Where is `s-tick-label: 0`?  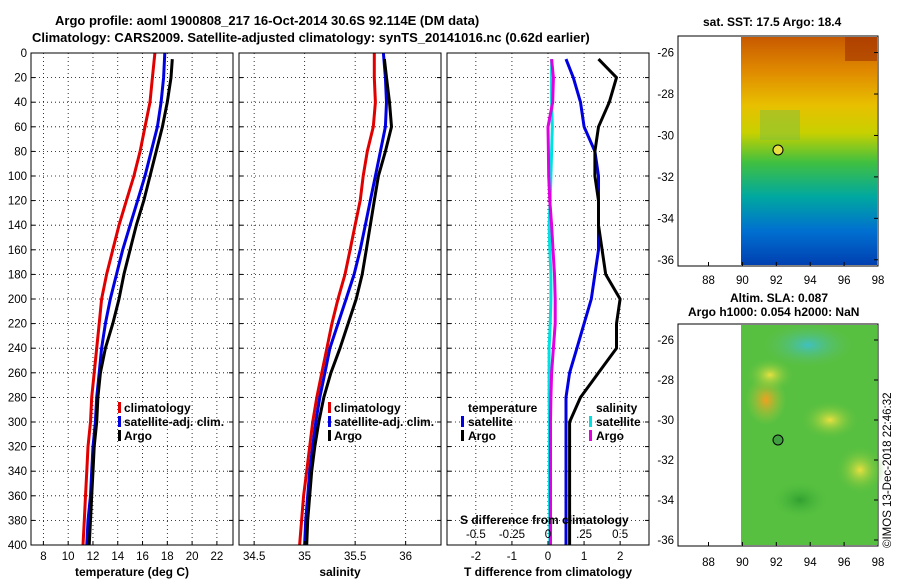 s-tick-label: 0 is located at coordinates (548, 535).